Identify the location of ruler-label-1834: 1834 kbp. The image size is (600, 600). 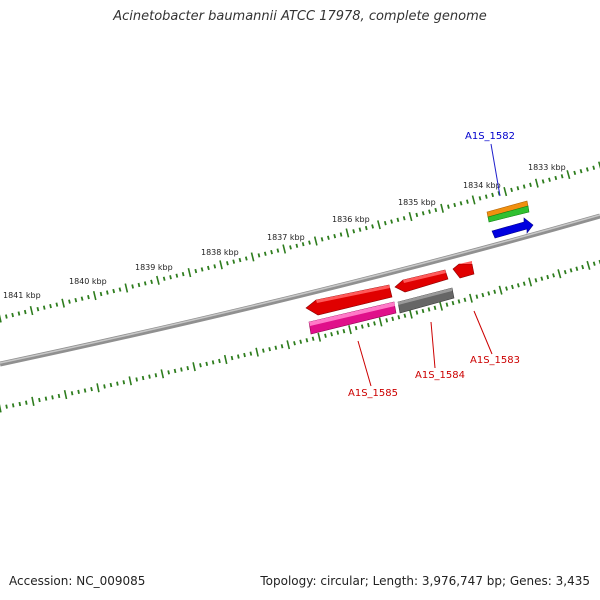
(482, 185).